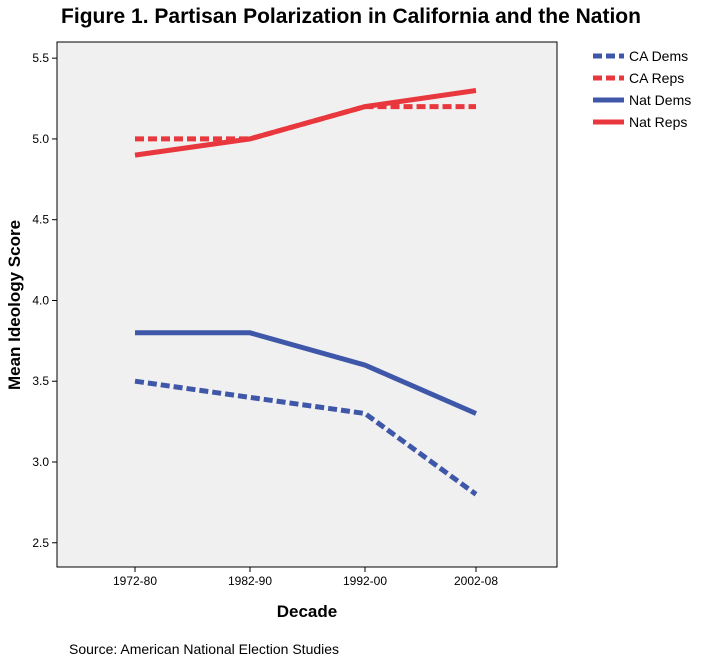 This screenshot has width=701, height=661. What do you see at coordinates (642, 89) in the screenshot?
I see `legend: CA Dems CA Reps Nat Dems Nat Reps` at bounding box center [642, 89].